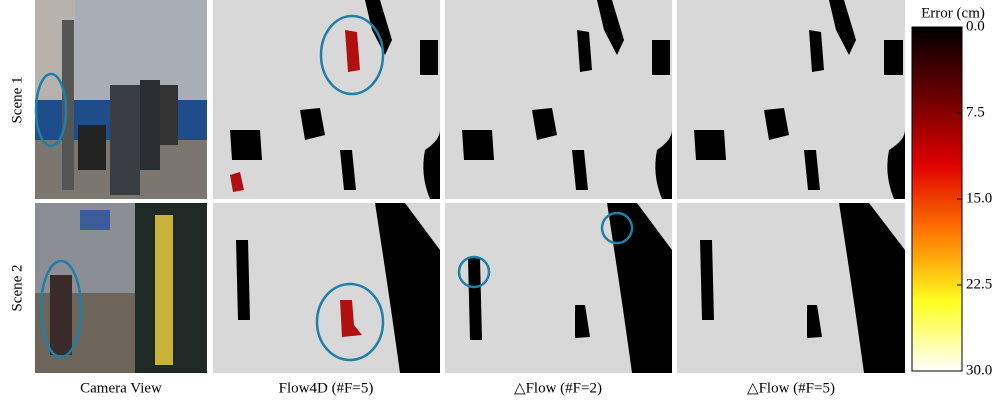  I want to click on column-label: △Flow (#F=2), so click(558, 388).